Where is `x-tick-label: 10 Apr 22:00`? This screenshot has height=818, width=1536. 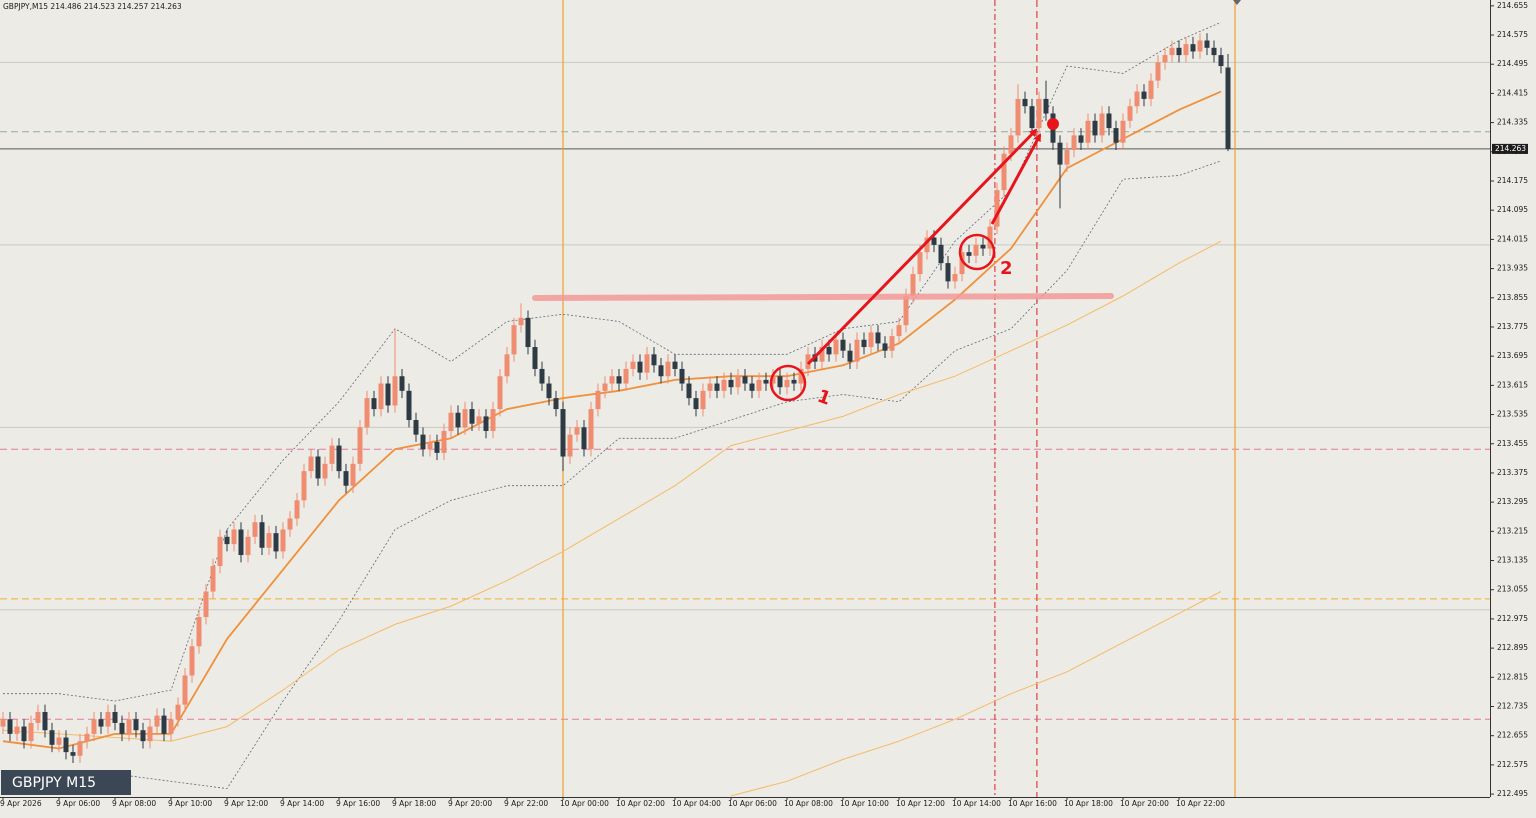
x-tick-label: 10 Apr 22:00 is located at coordinates (1200, 803).